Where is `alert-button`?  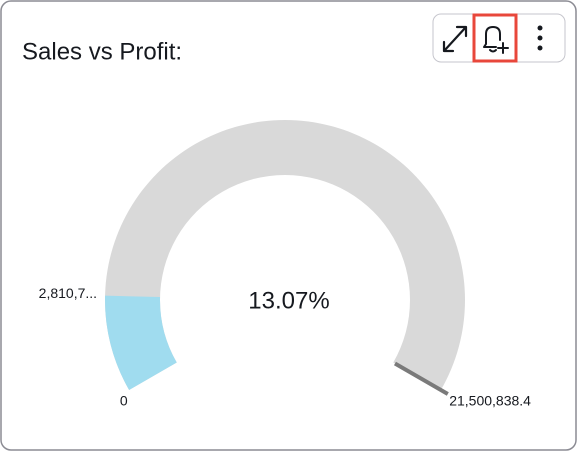
alert-button is located at coordinates (496, 39).